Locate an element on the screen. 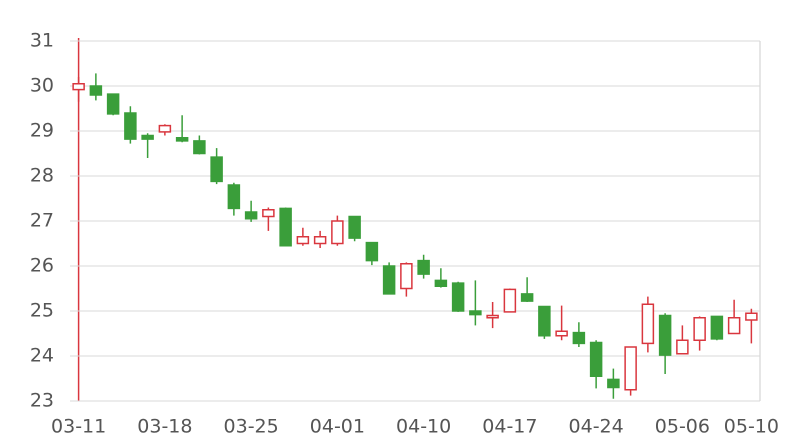  x-tick-label: 05-06 is located at coordinates (682, 427).